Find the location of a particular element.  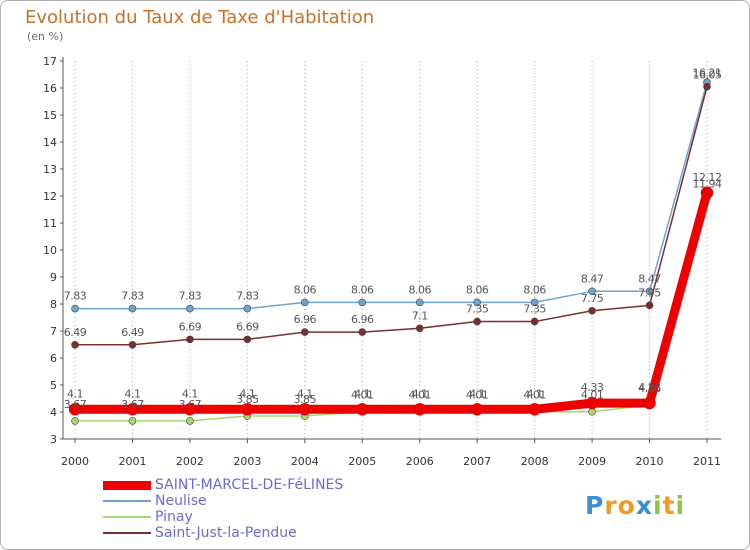

legend-label: SAINT-MARCEL-DE-FéLINES is located at coordinates (249, 485).